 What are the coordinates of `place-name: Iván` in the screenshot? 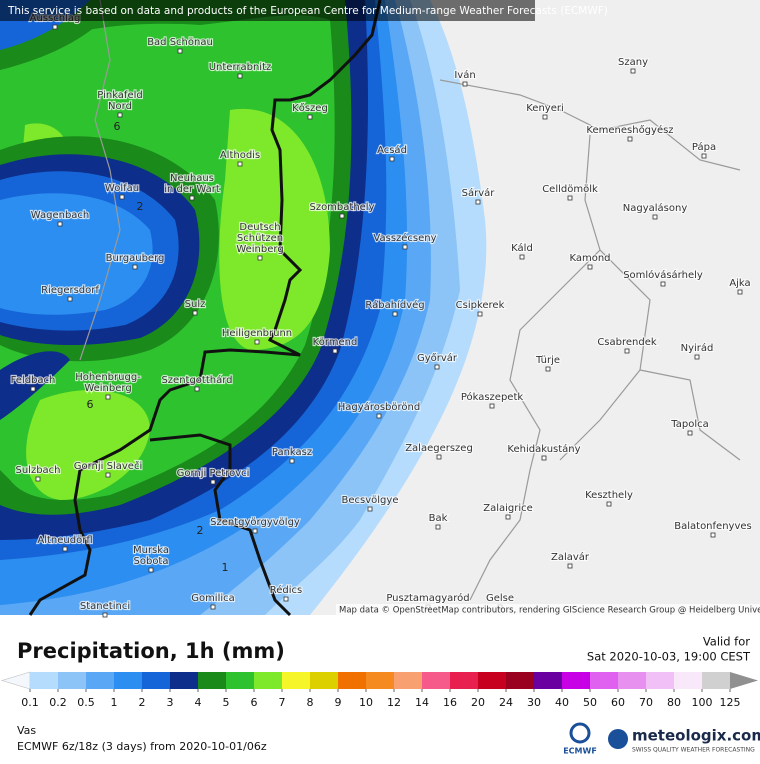 It's located at (464, 75).